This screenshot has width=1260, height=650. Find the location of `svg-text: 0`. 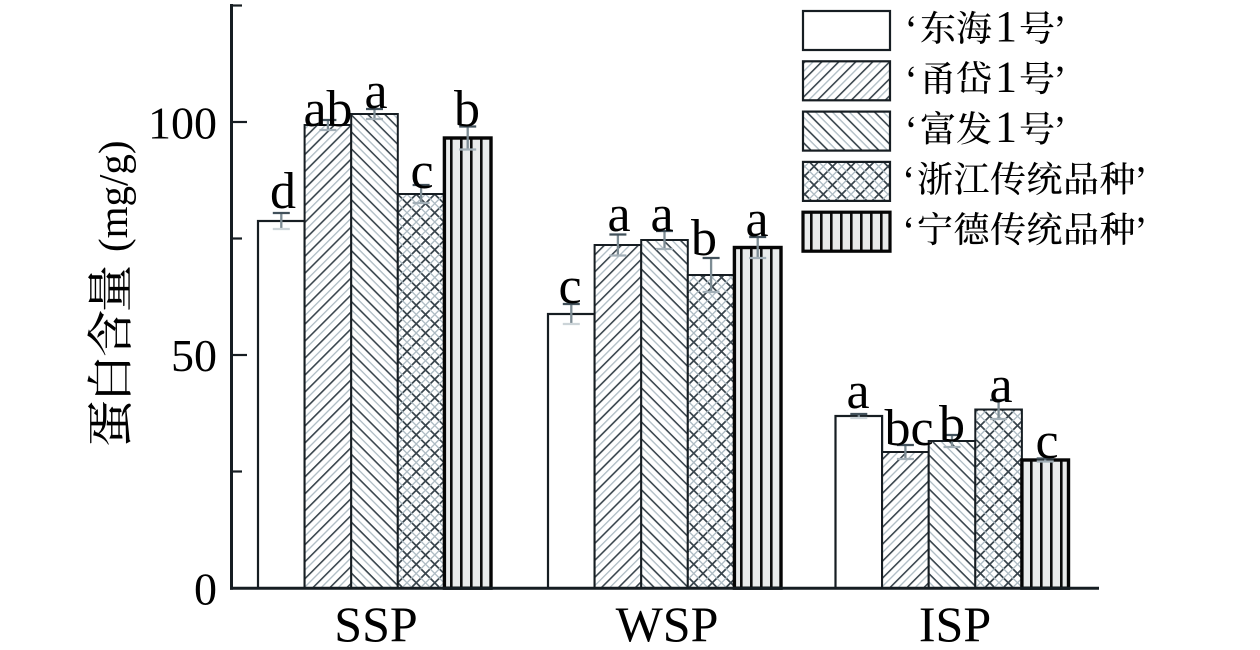

svg-text: 0 is located at coordinates (205, 589).